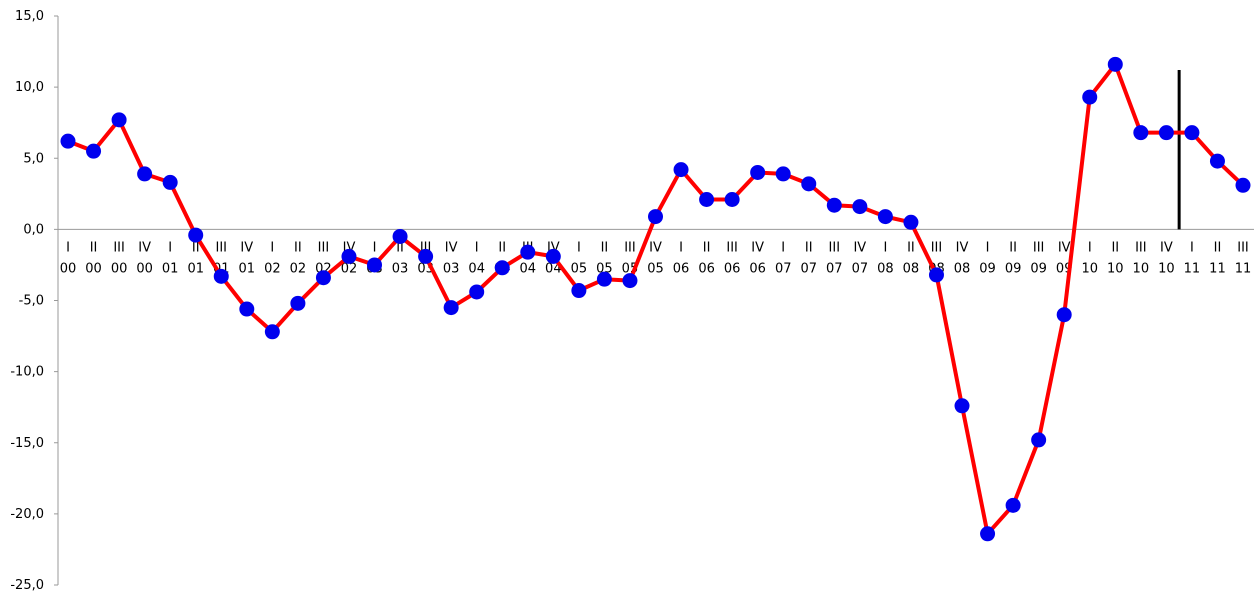 This screenshot has height=591, width=1254. Describe the element at coordinates (33, 229) in the screenshot. I see `y-tick-label: 0,0` at that location.